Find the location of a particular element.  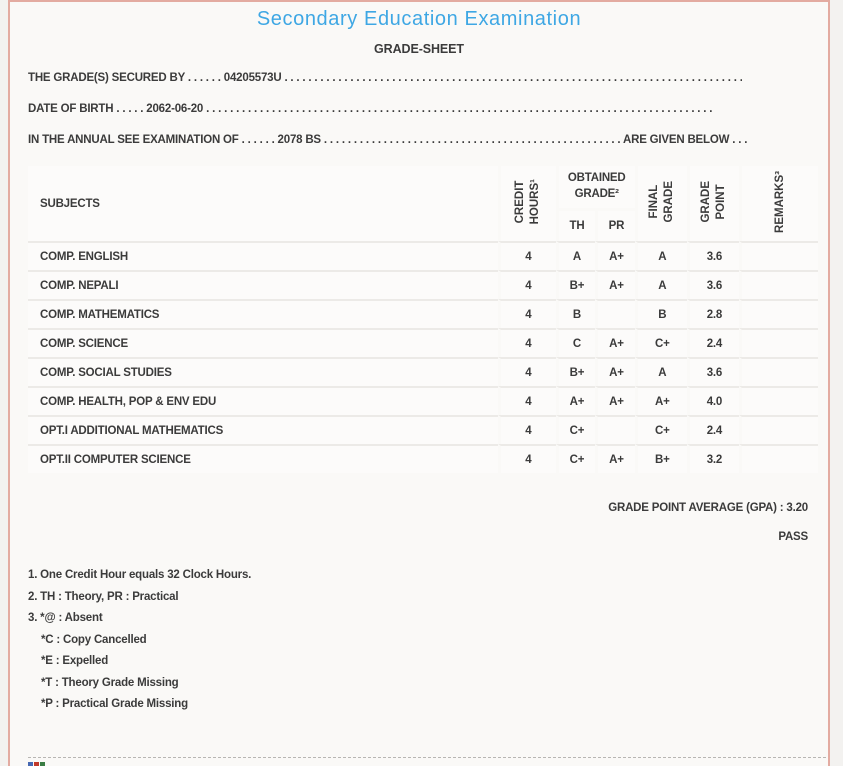

table-row: COMP. SCIENCE 4 C A+ C+ 2.4 is located at coordinates (423, 342).